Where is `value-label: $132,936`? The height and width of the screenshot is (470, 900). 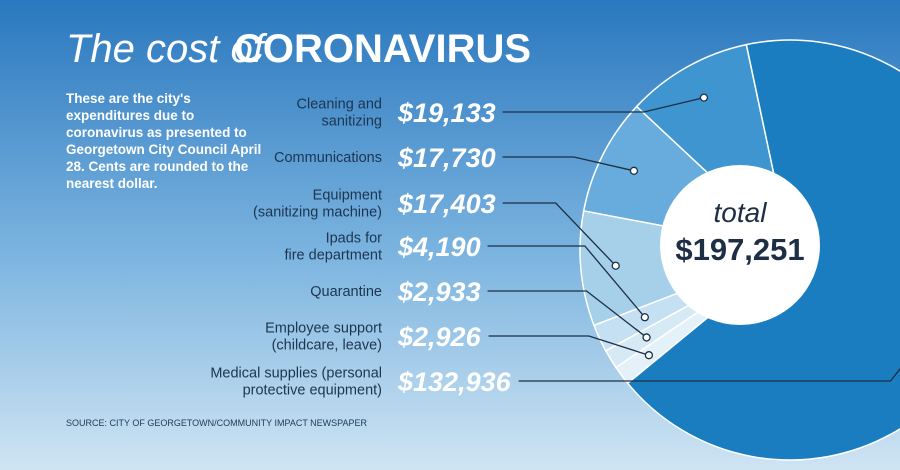
value-label: $132,936 is located at coordinates (454, 382).